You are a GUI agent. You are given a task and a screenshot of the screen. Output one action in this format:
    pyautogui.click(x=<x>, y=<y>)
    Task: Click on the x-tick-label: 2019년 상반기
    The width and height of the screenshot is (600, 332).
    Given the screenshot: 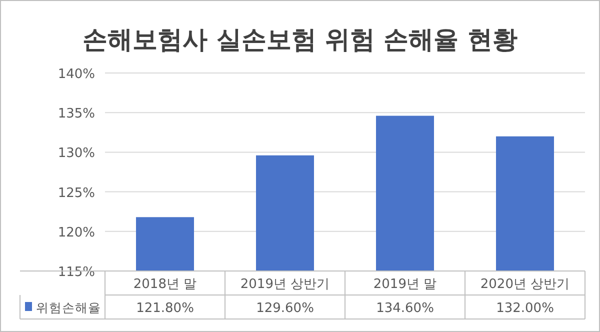 What is the action you would take?
    pyautogui.click(x=285, y=284)
    